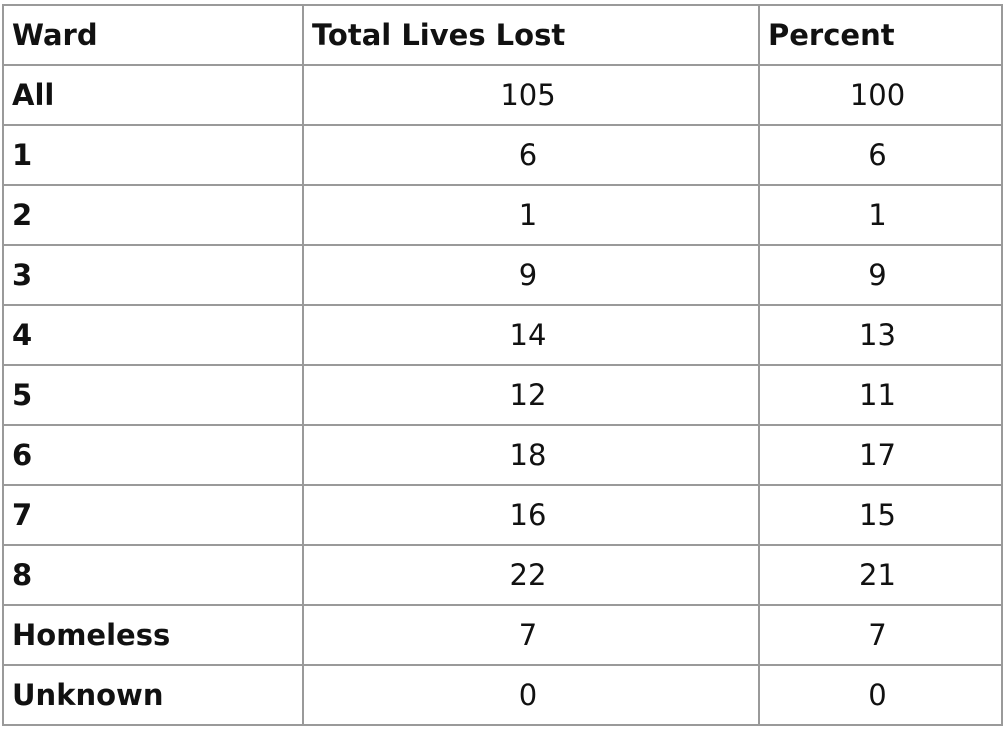  What do you see at coordinates (531, 575) in the screenshot?
I see `lives-cell: 22` at bounding box center [531, 575].